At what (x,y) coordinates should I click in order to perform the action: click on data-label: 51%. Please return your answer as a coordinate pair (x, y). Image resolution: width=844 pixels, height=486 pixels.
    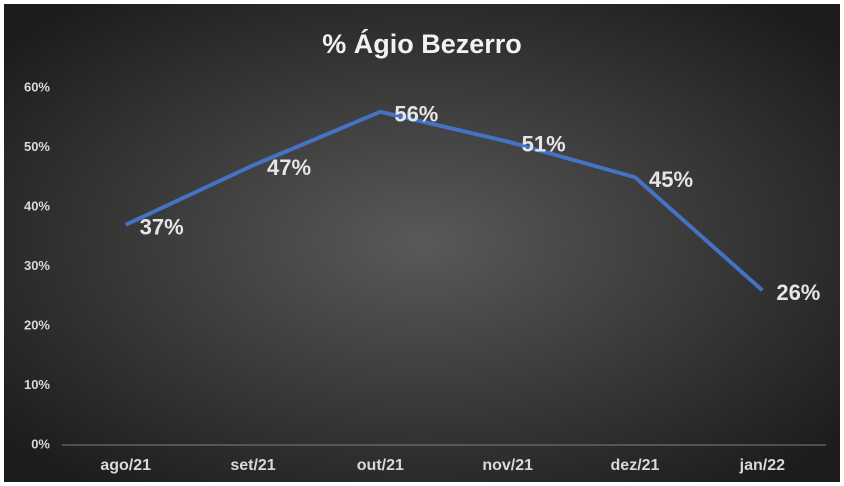
    Looking at the image, I should click on (544, 143).